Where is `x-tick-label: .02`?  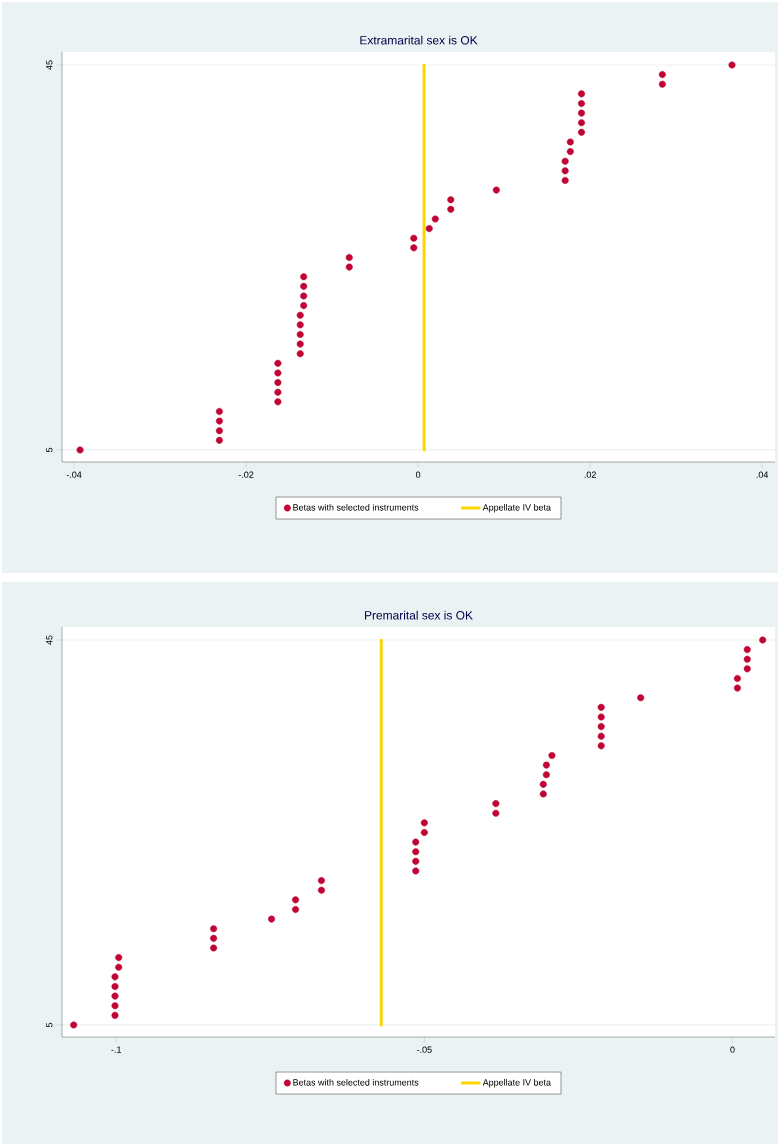
x-tick-label: .02 is located at coordinates (590, 474).